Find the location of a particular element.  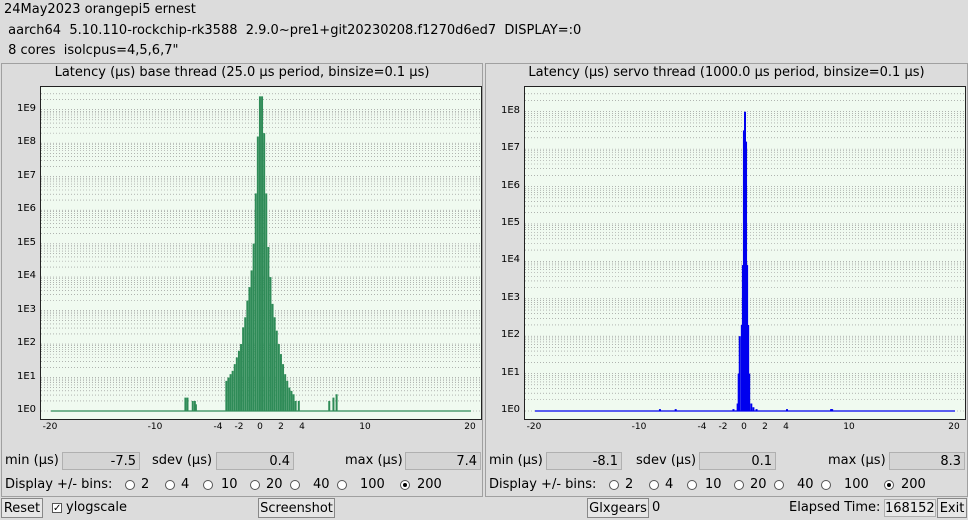

servo-sdev-label: sdev (µs) is located at coordinates (666, 460).